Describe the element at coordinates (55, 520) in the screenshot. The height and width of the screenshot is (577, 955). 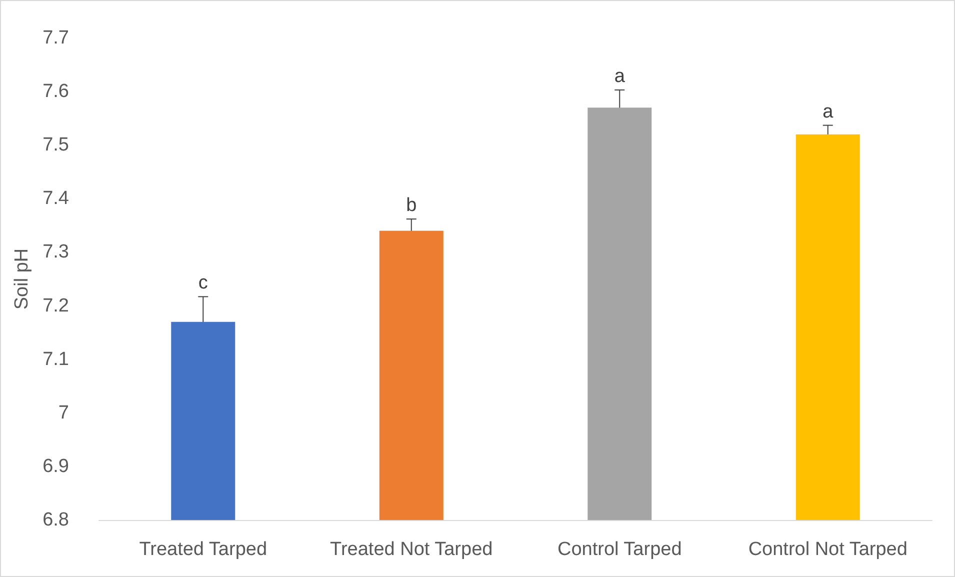
I see `y-tick-label: 6.8` at that location.